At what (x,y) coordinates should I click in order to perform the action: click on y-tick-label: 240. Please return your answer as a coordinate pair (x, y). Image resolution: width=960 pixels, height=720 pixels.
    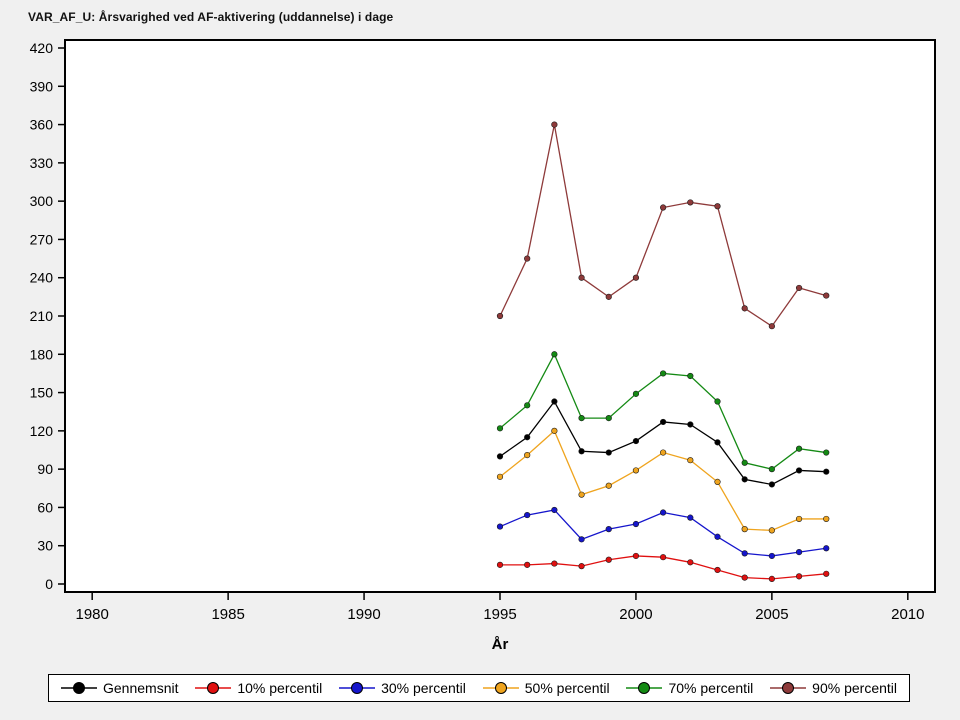
    Looking at the image, I should click on (42, 278).